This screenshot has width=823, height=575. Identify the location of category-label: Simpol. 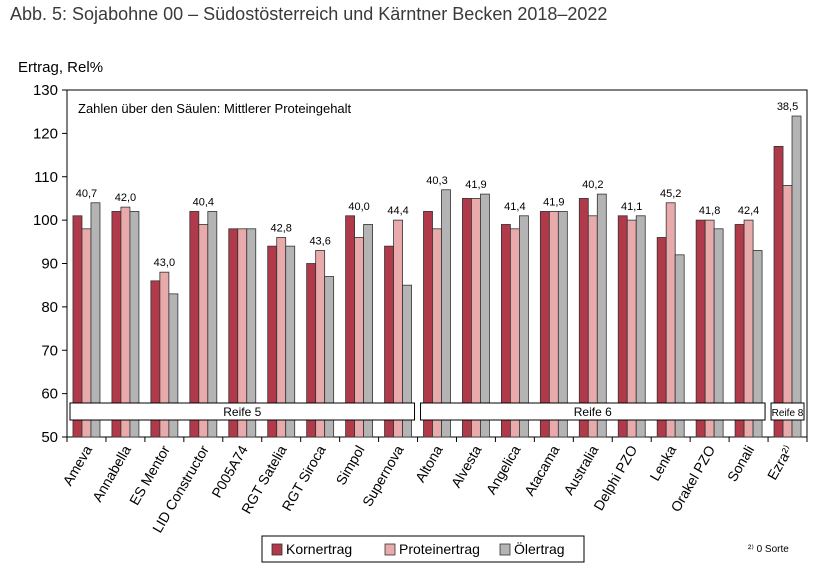
(349, 465).